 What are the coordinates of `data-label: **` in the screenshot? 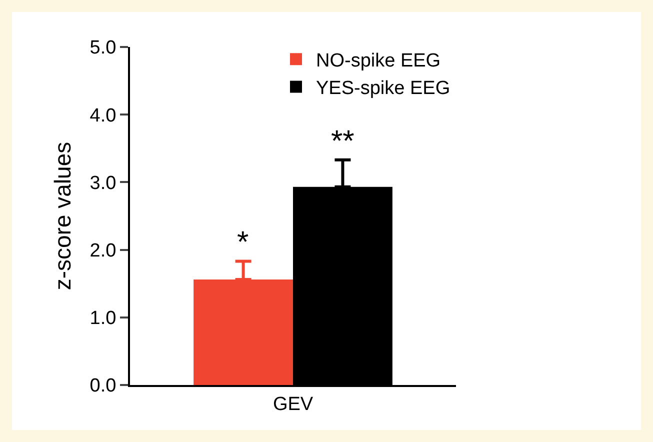 It's located at (343, 141).